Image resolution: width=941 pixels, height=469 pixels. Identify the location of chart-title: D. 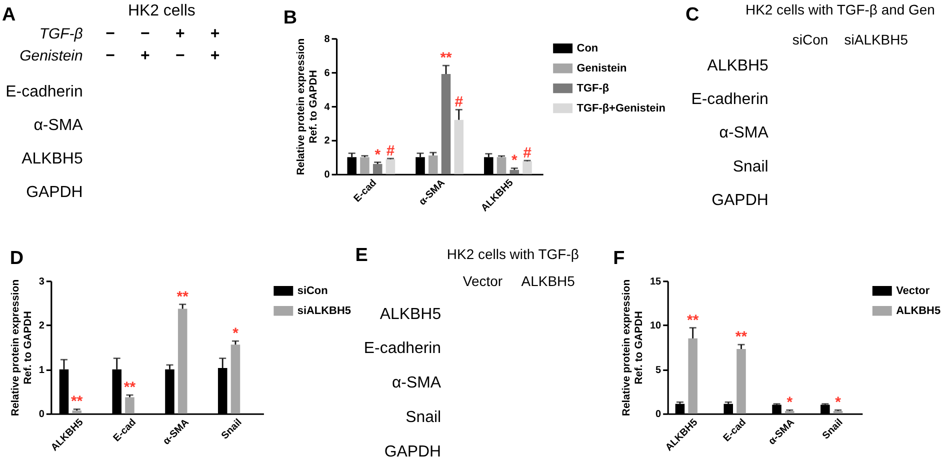
(17, 258).